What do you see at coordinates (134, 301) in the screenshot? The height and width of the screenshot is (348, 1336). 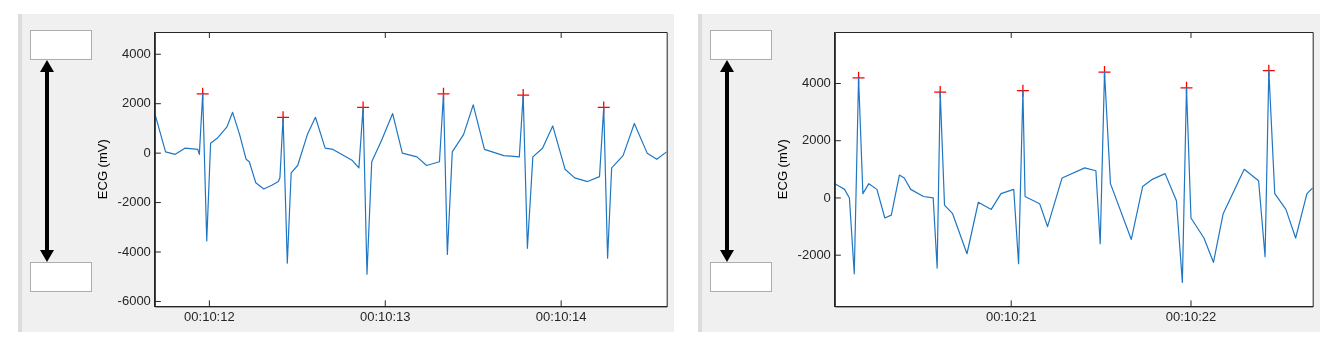 I see `y-tick-label: -6000` at bounding box center [134, 301].